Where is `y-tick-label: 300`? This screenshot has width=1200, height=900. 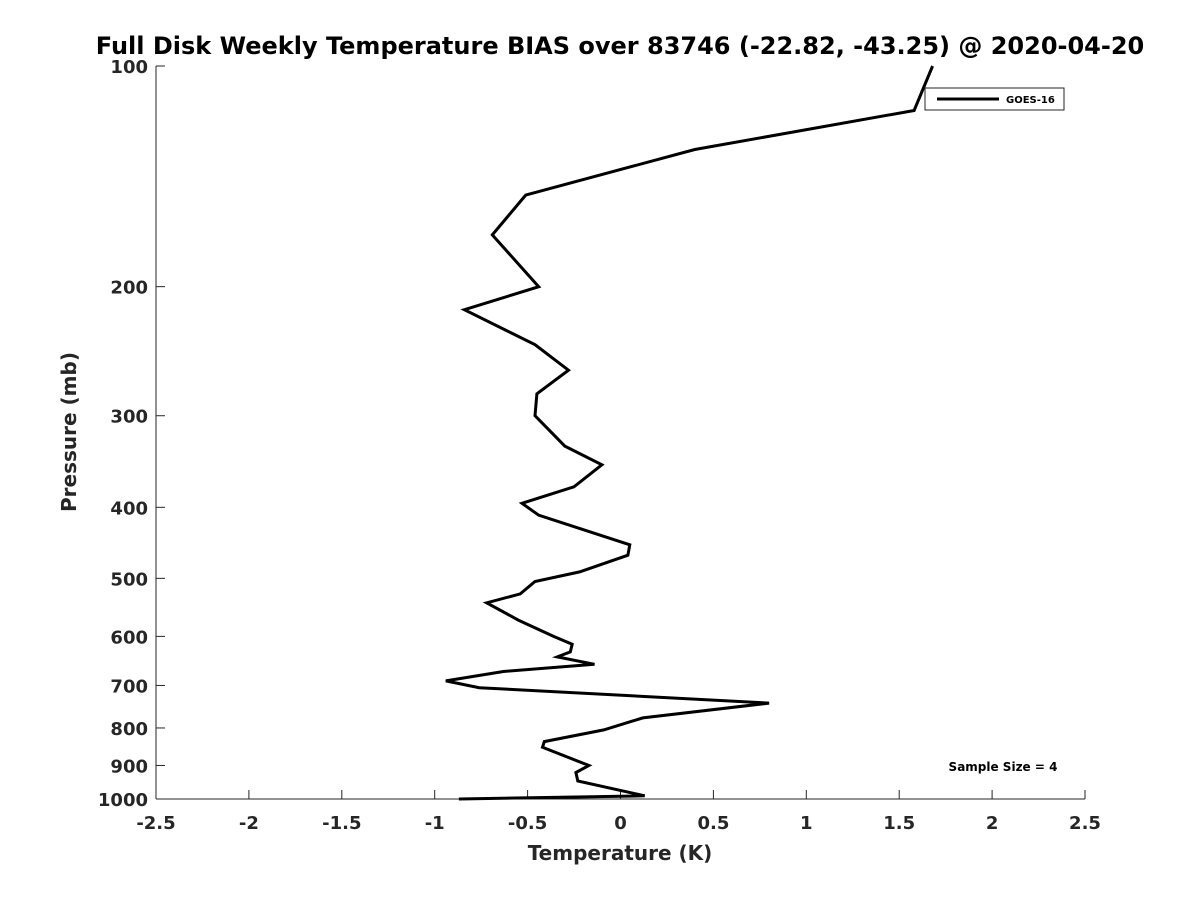
y-tick-label: 300 is located at coordinates (129, 417).